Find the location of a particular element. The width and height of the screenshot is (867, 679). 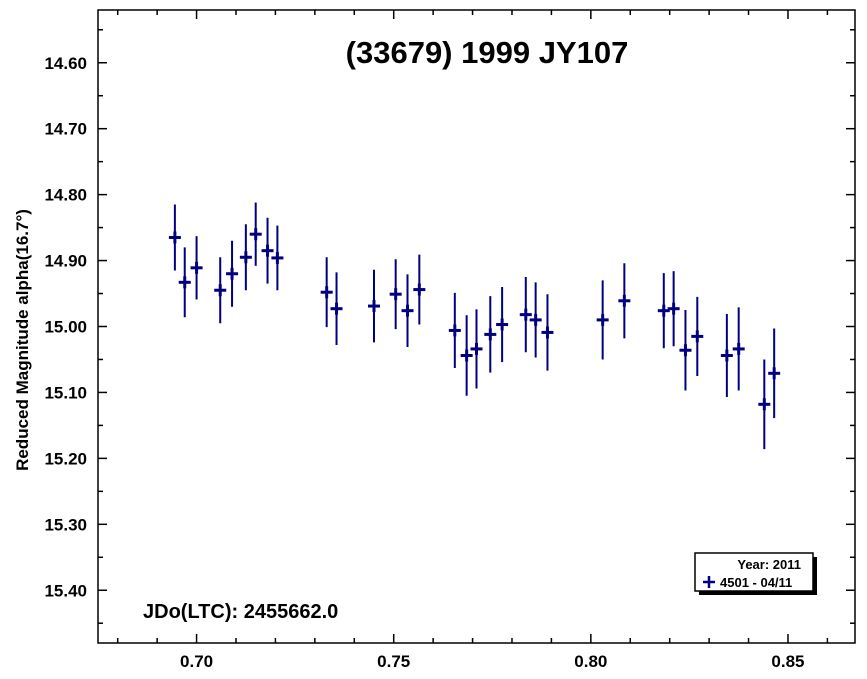

x-tick-label: 0.75 is located at coordinates (393, 661).